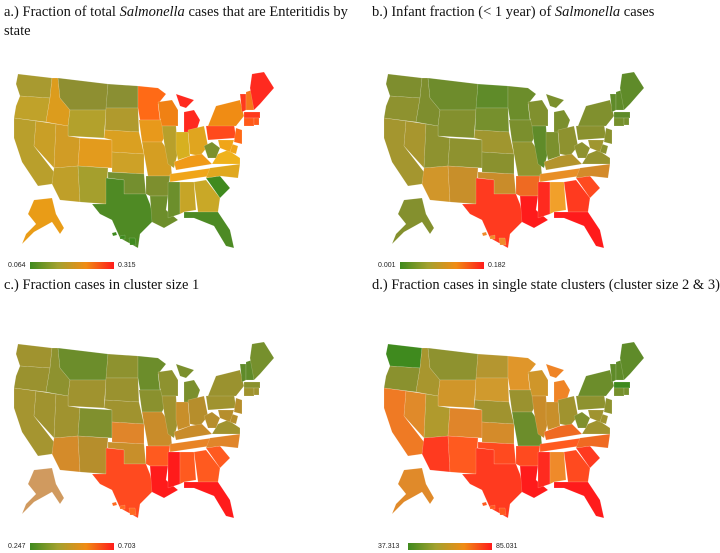  What do you see at coordinates (152, 12) in the screenshot?
I see `panel-a-title-italic: Salmonella` at bounding box center [152, 12].